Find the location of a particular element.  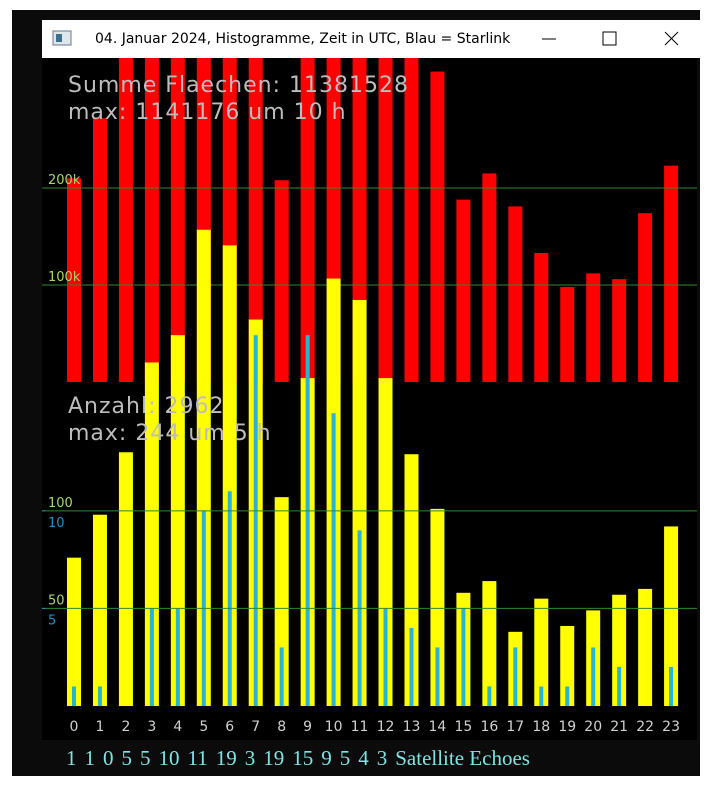

echo-count: 1 is located at coordinates (90, 758).